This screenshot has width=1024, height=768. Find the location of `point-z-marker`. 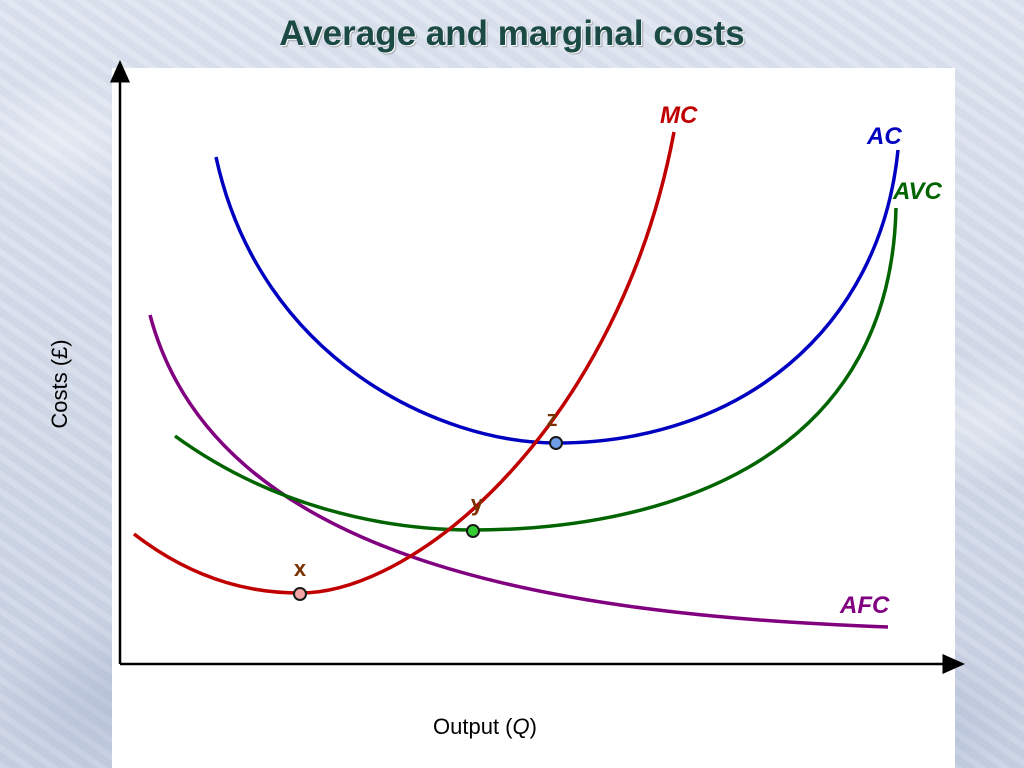

point-z-marker is located at coordinates (556, 443).